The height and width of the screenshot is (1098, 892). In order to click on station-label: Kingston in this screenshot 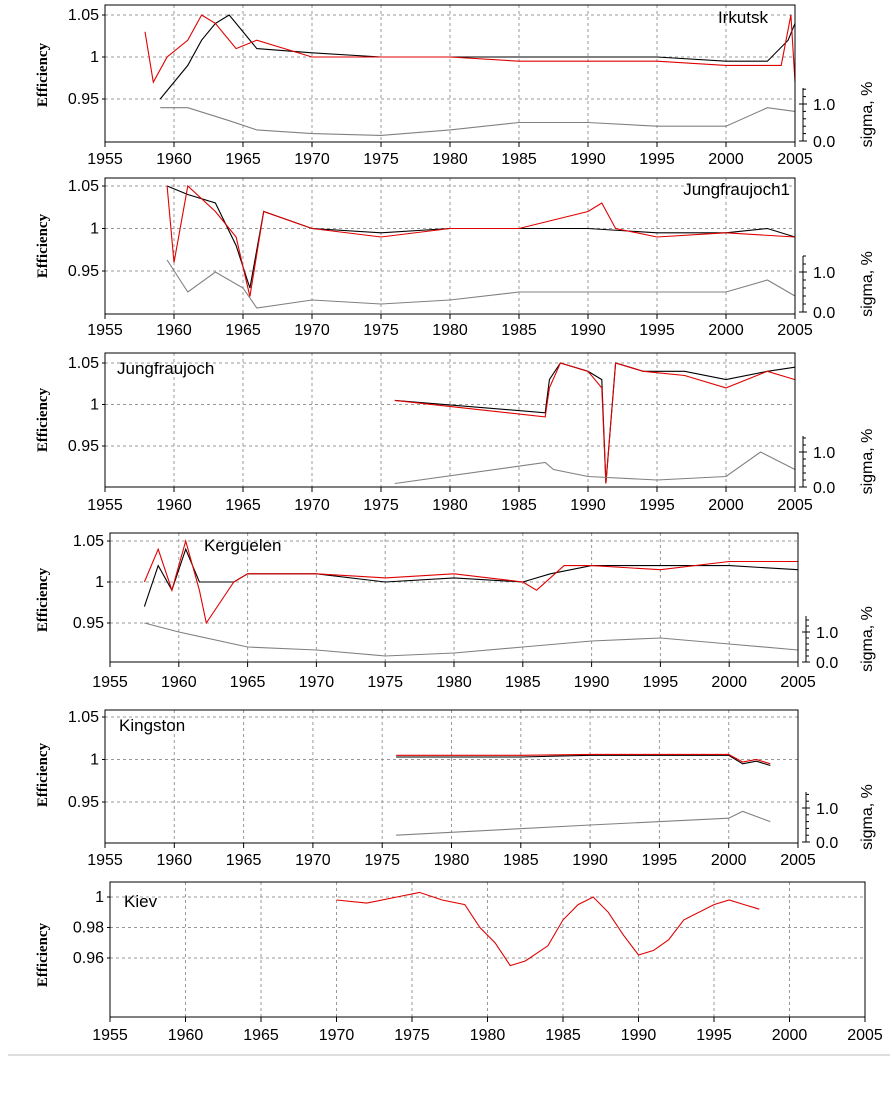, I will do `click(152, 725)`.